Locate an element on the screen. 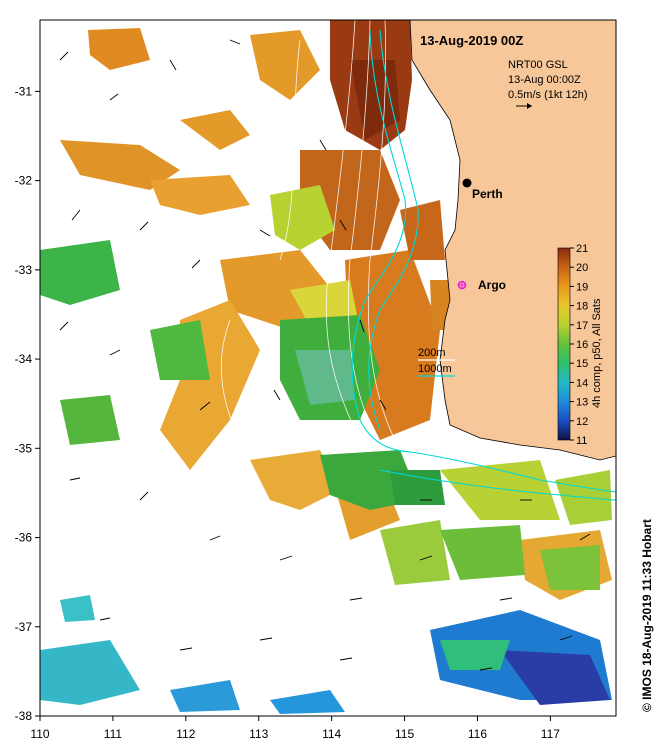 This screenshot has height=750, width=659. current-scale: 0.5m/s (1kt 12h) is located at coordinates (547, 95).